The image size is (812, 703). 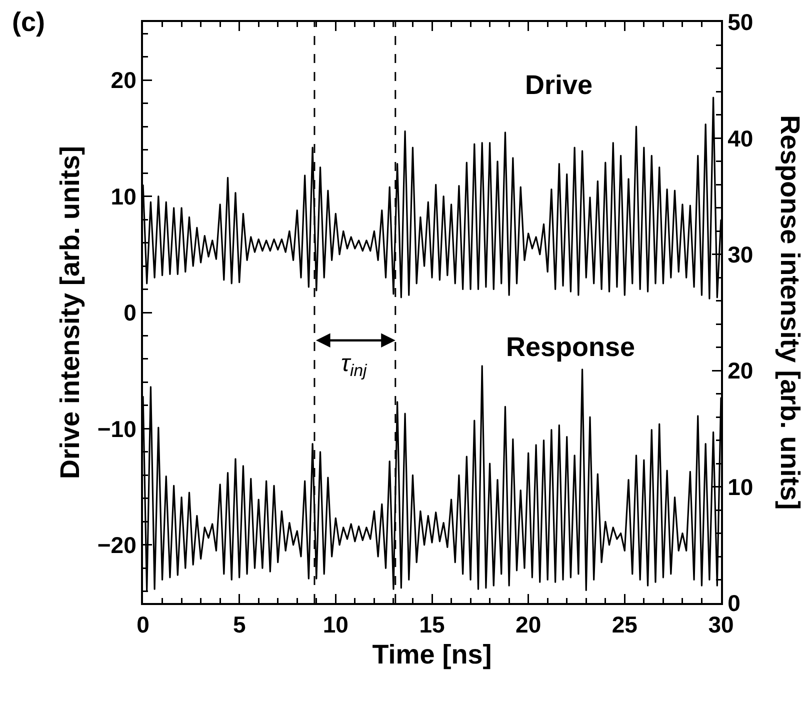 What do you see at coordinates (741, 22) in the screenshot?
I see `y2-tick-label: 50` at bounding box center [741, 22].